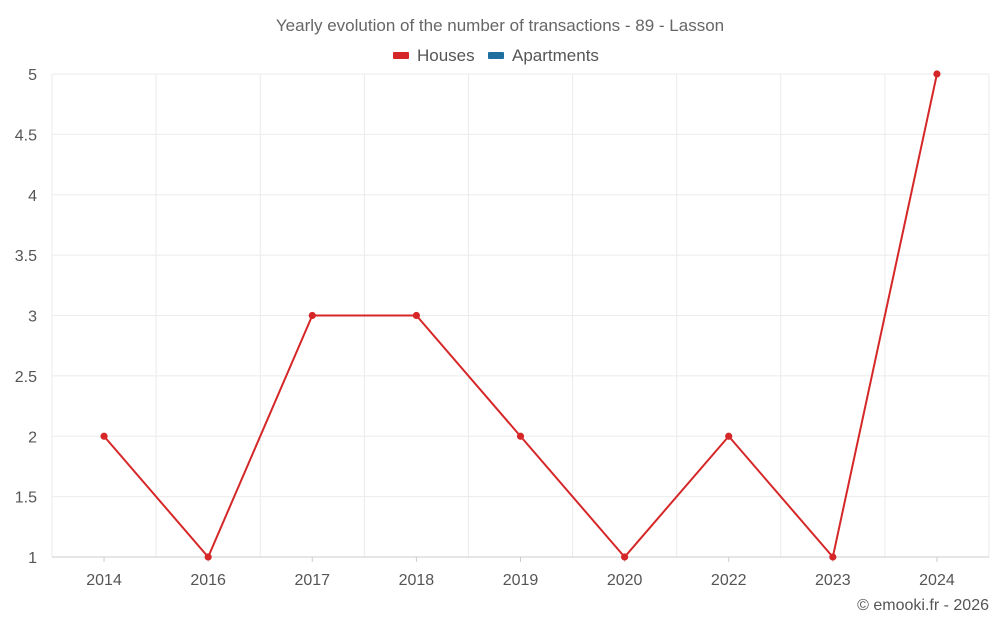  What do you see at coordinates (833, 580) in the screenshot?
I see `x-tick-label: 2023` at bounding box center [833, 580].